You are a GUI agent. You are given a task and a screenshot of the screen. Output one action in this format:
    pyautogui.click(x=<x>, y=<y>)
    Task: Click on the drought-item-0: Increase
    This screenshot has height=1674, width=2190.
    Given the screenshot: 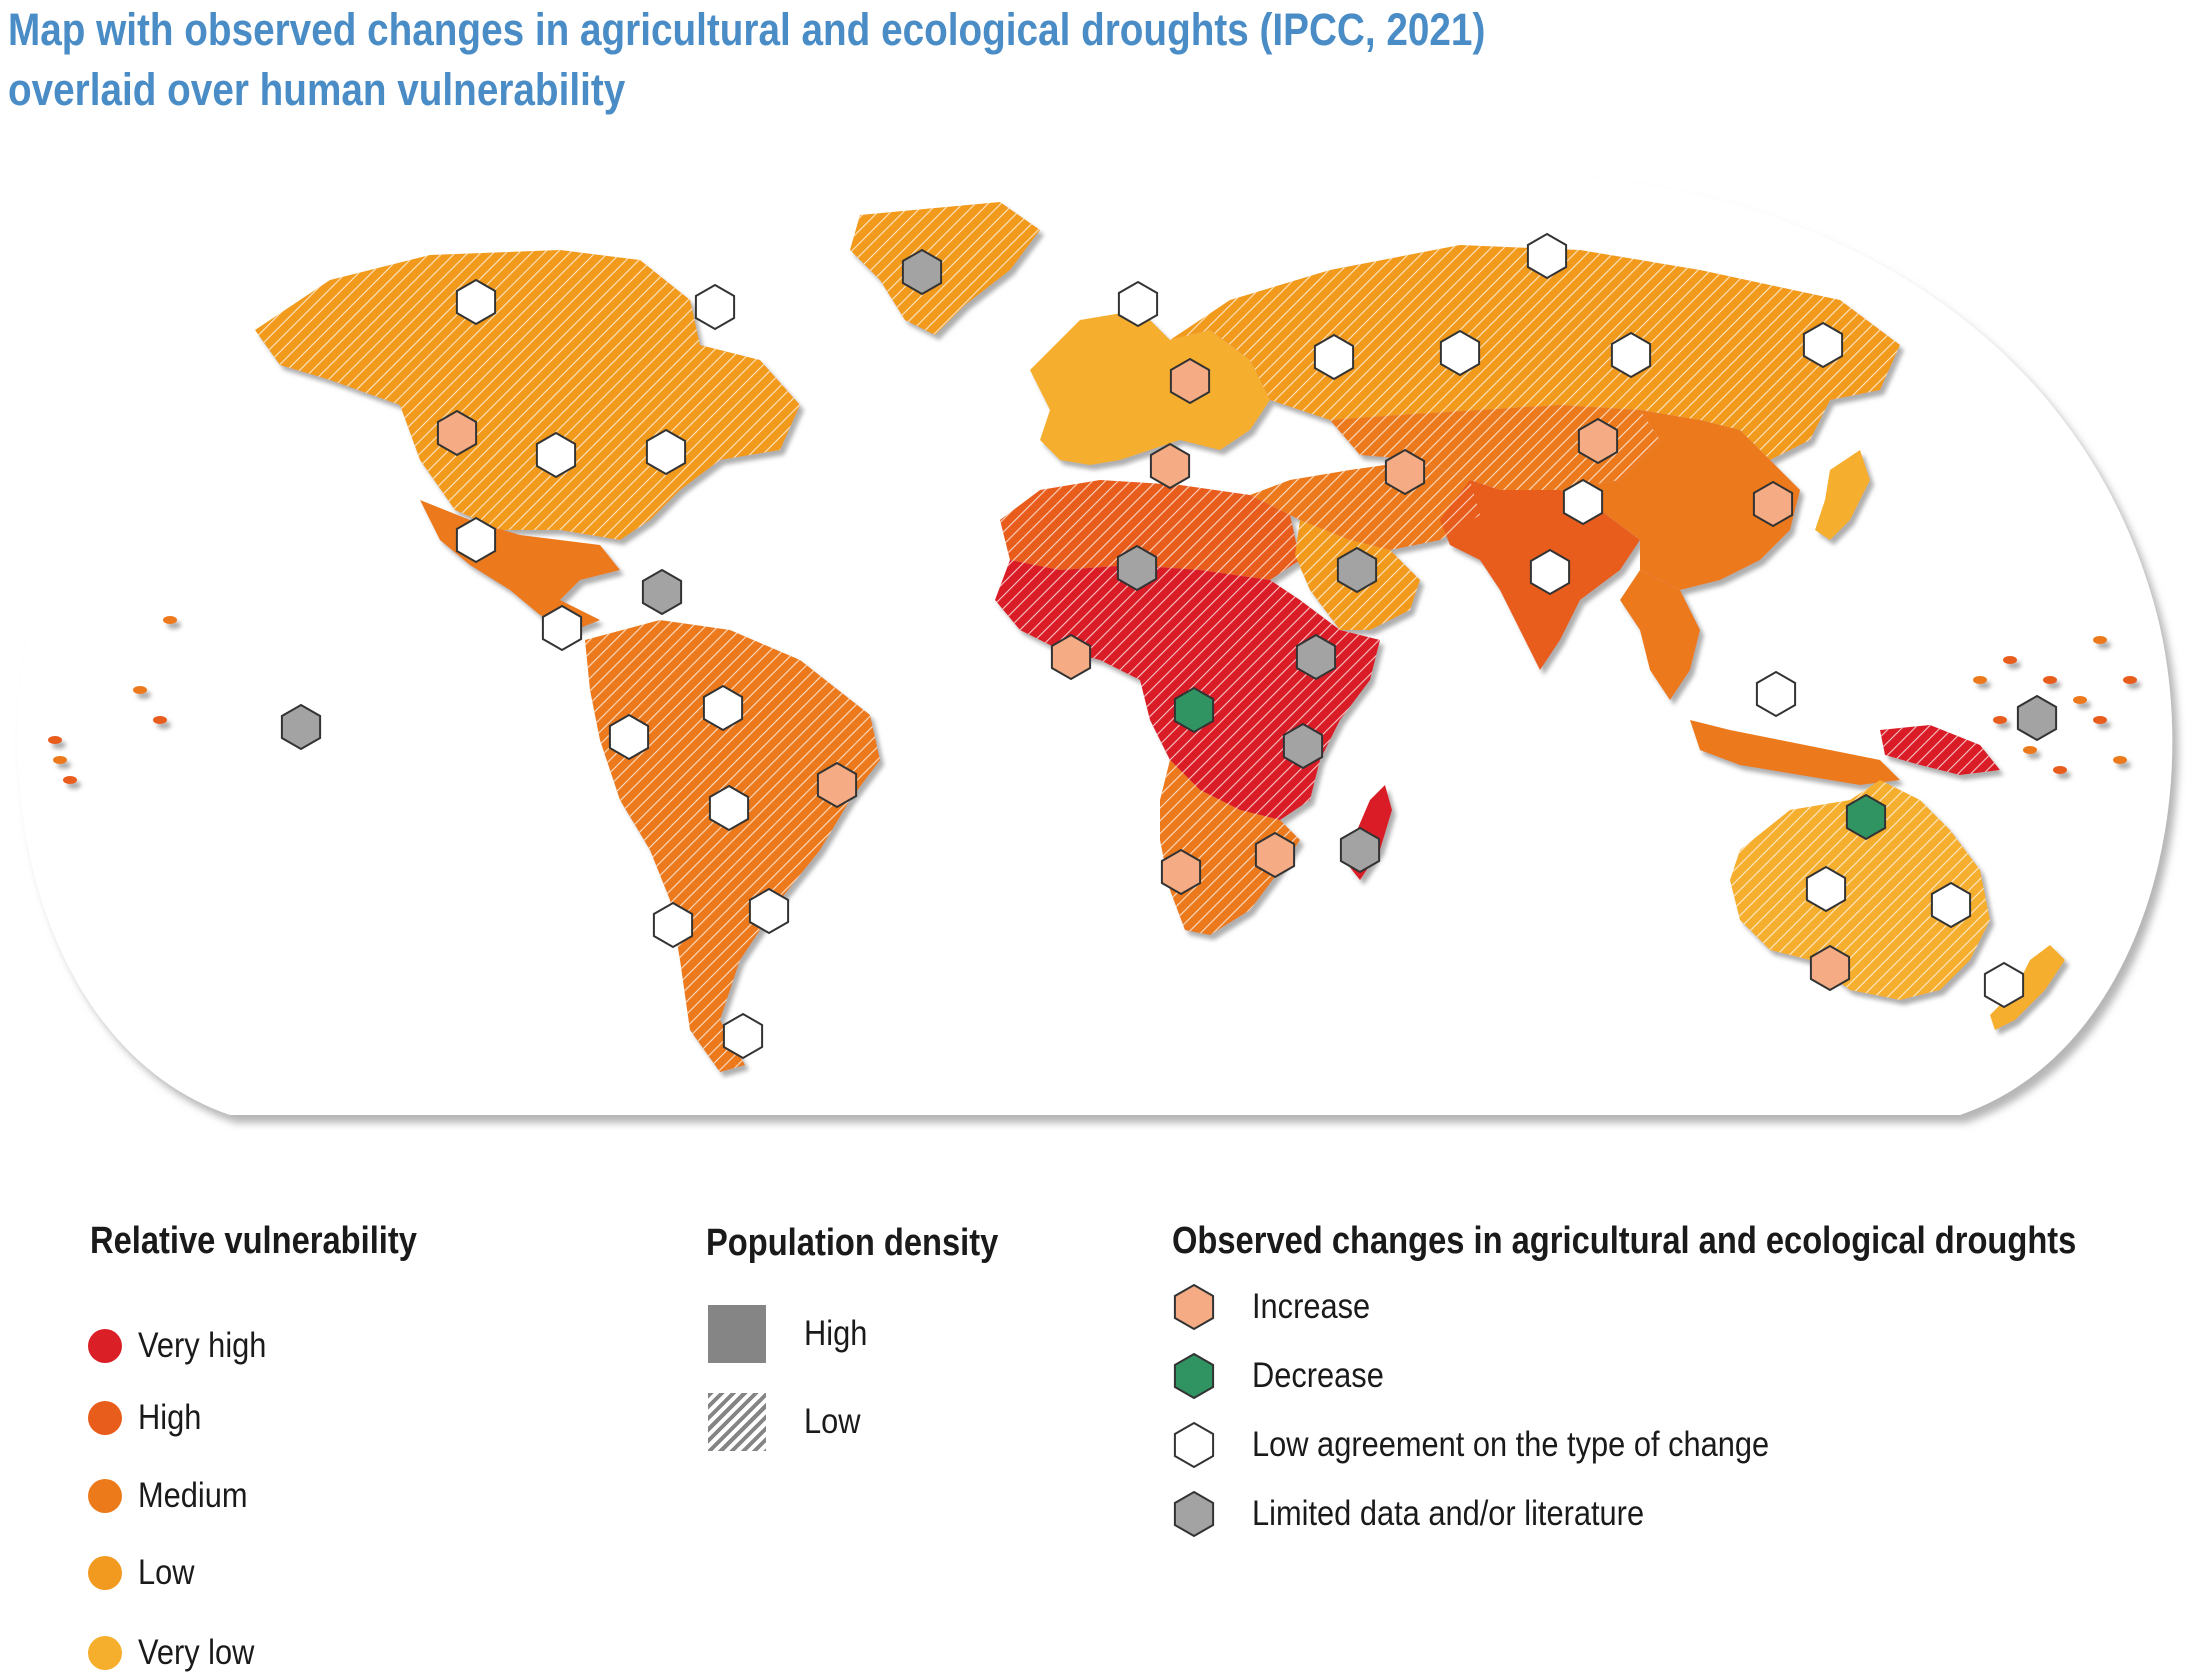 What is the action you would take?
    pyautogui.click(x=1278, y=1307)
    